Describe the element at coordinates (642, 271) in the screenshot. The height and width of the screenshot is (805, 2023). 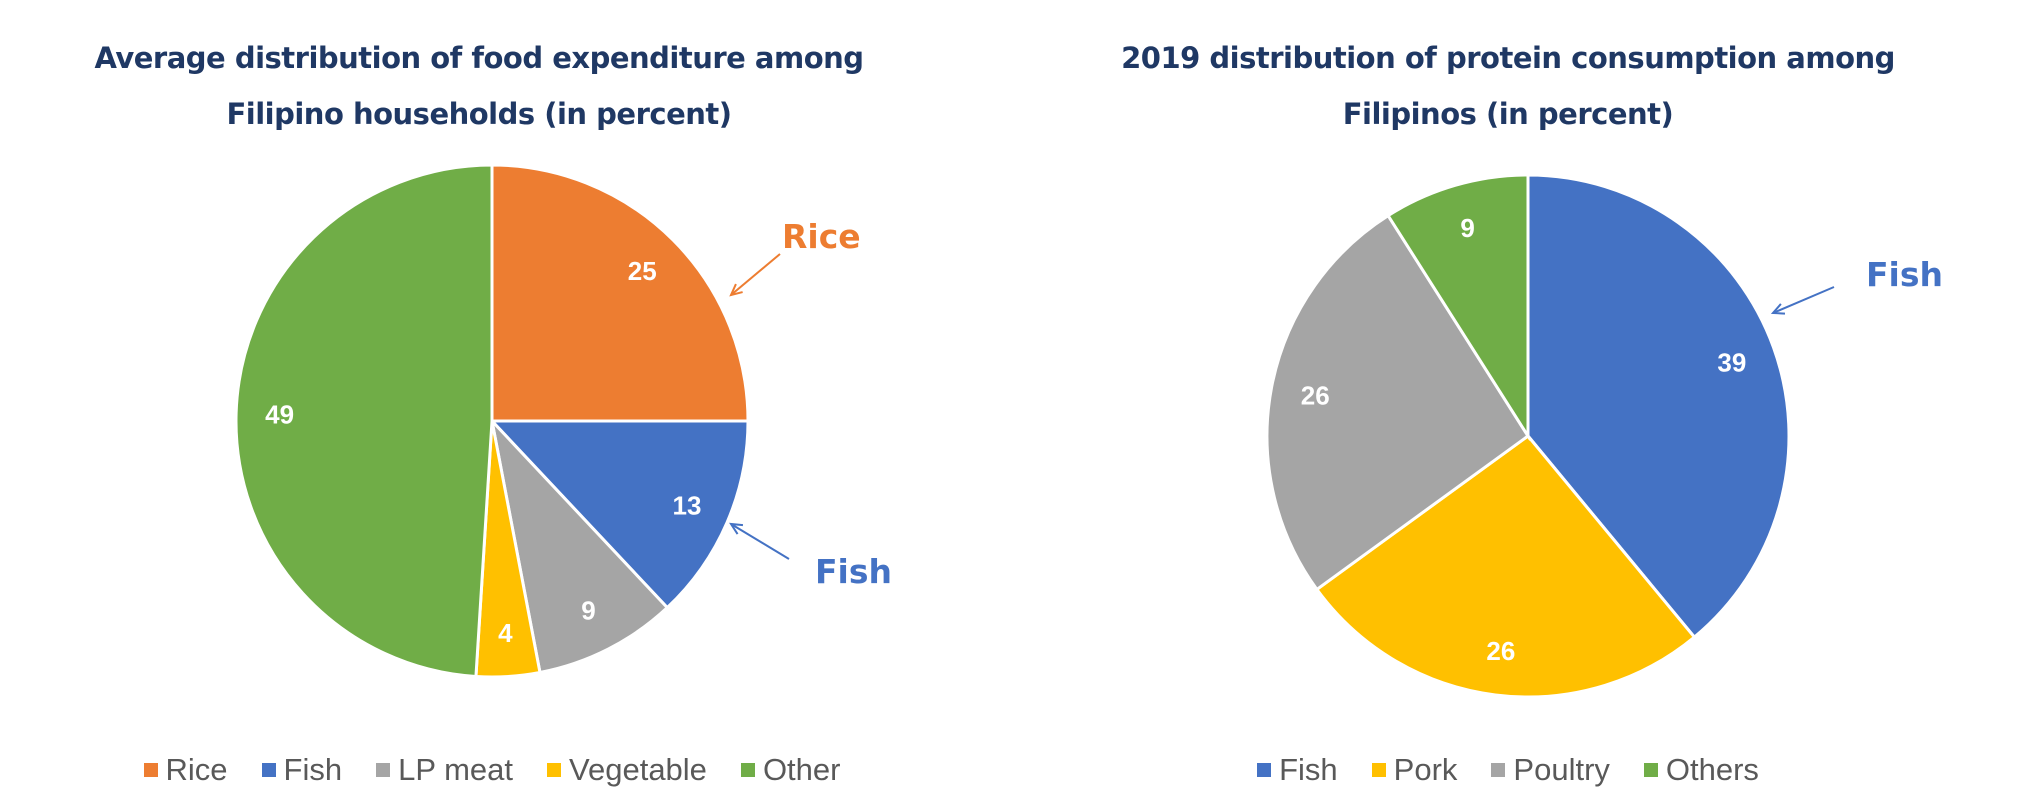
I see `data-label-rice: 25` at that location.